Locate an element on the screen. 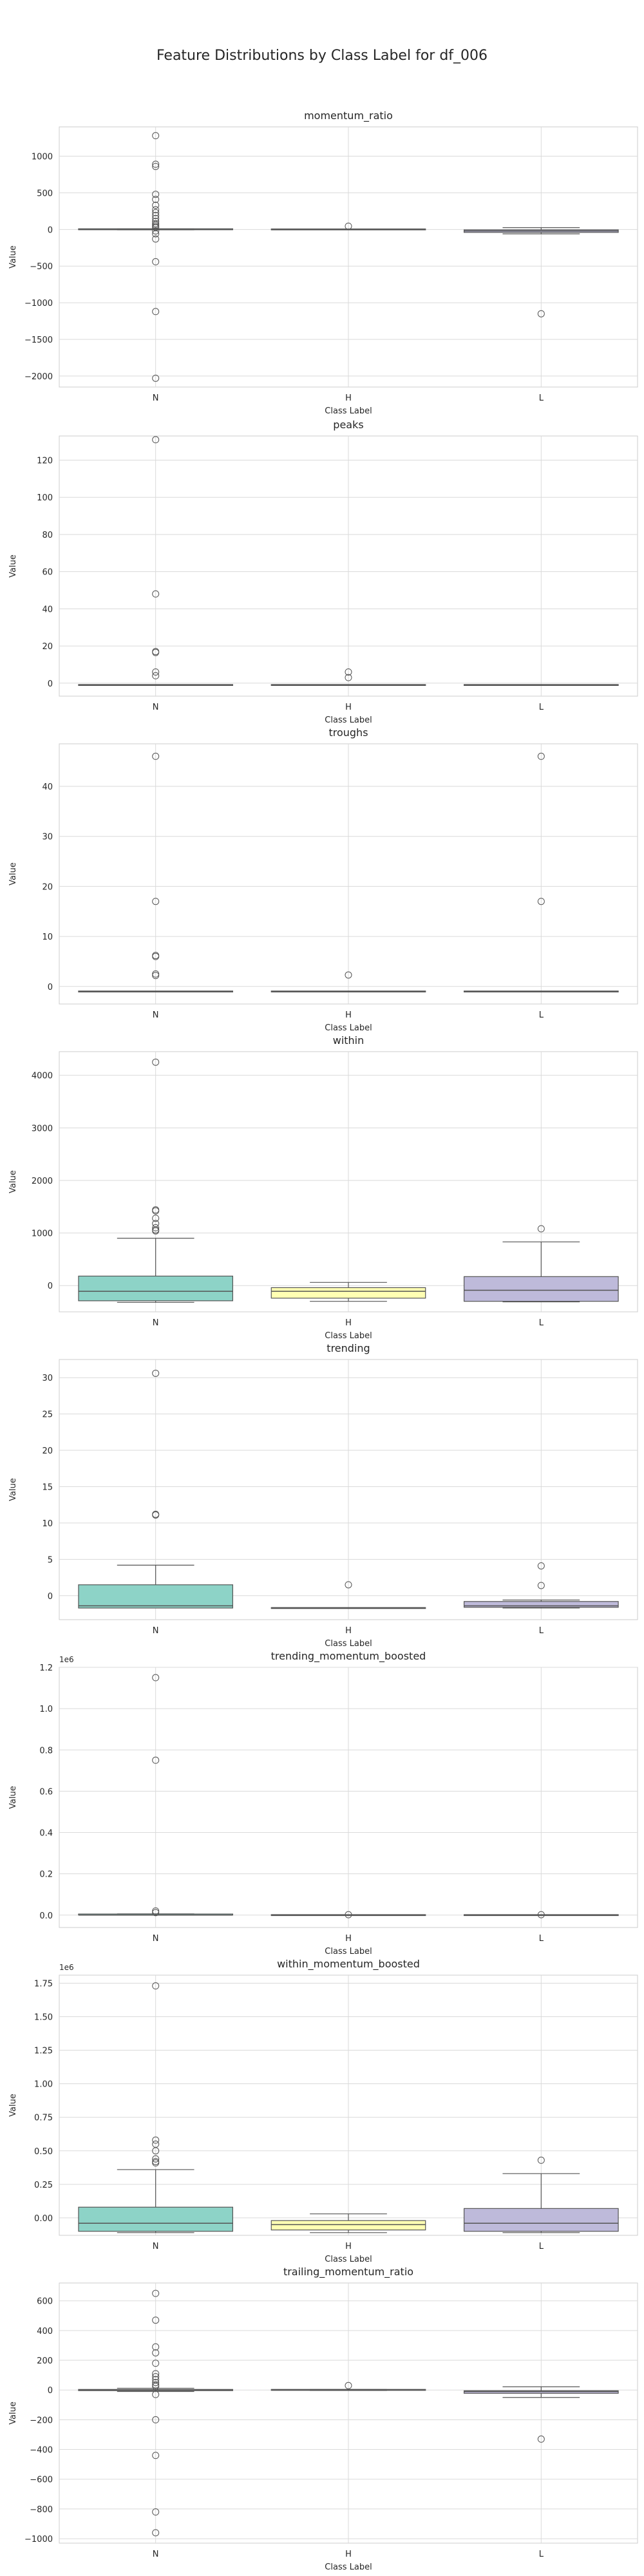  y-tick-label: −200 is located at coordinates (42, 2421).